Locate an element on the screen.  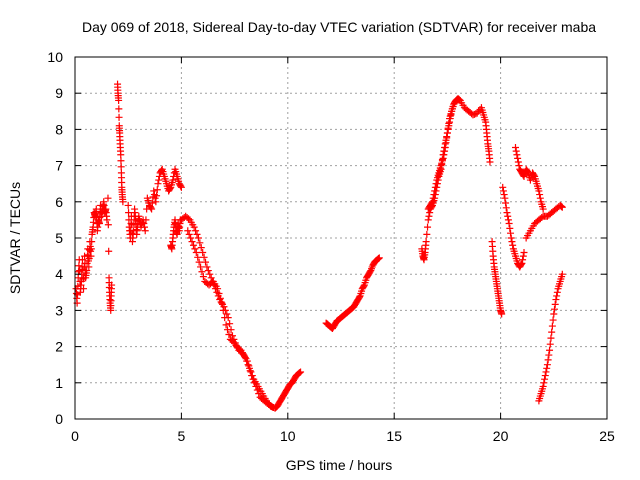
y-tick-label: 1 is located at coordinates (59, 383).